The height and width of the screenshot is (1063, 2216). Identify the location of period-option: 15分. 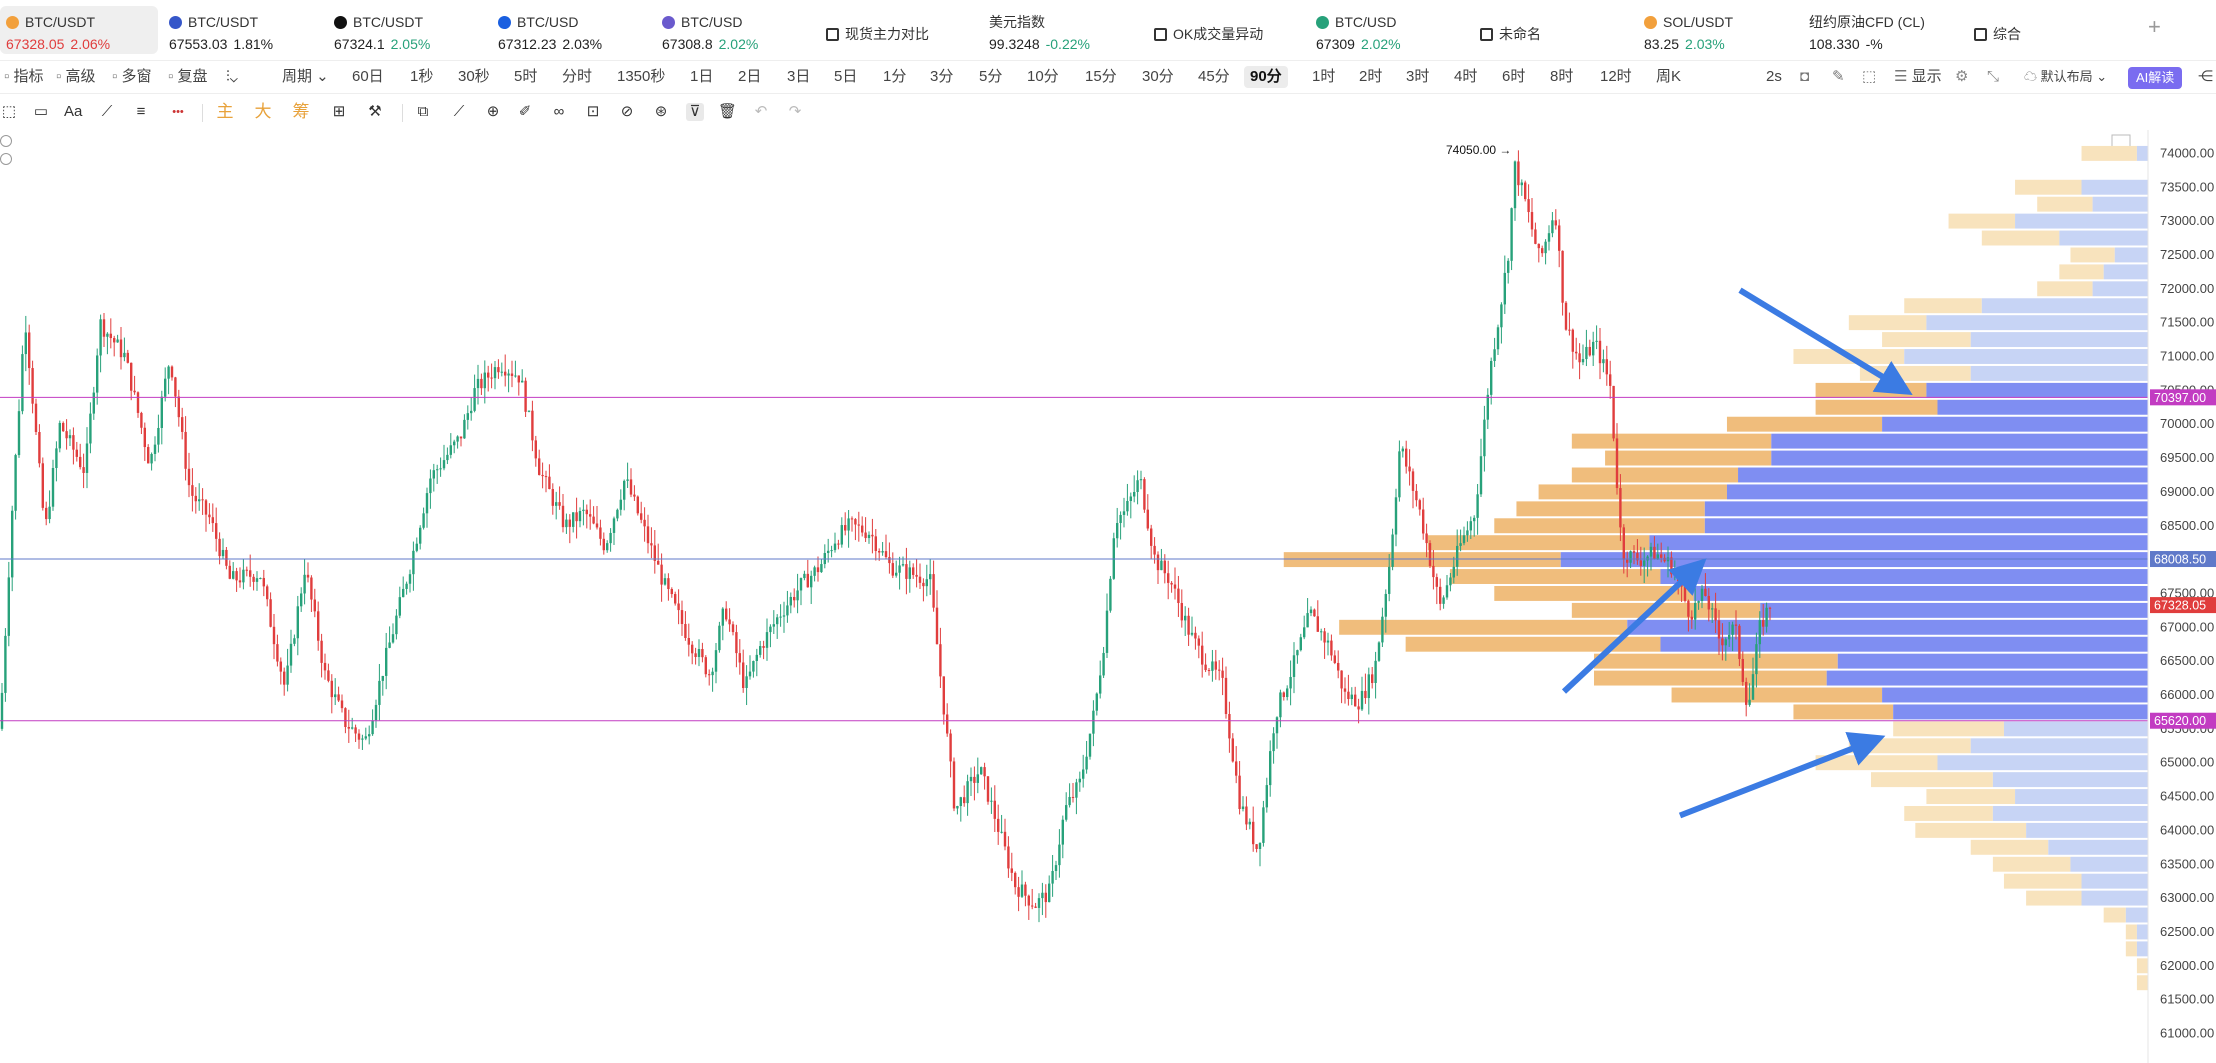
(1101, 76).